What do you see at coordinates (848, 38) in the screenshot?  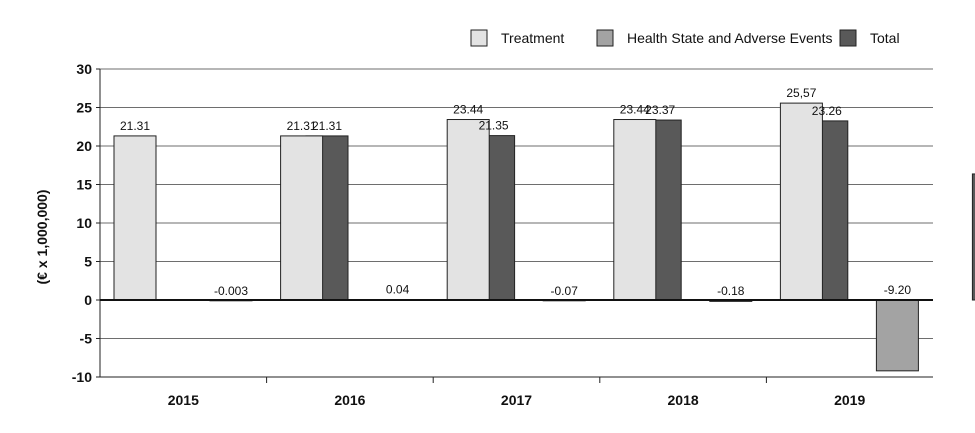 I see `legend-swatch-total` at bounding box center [848, 38].